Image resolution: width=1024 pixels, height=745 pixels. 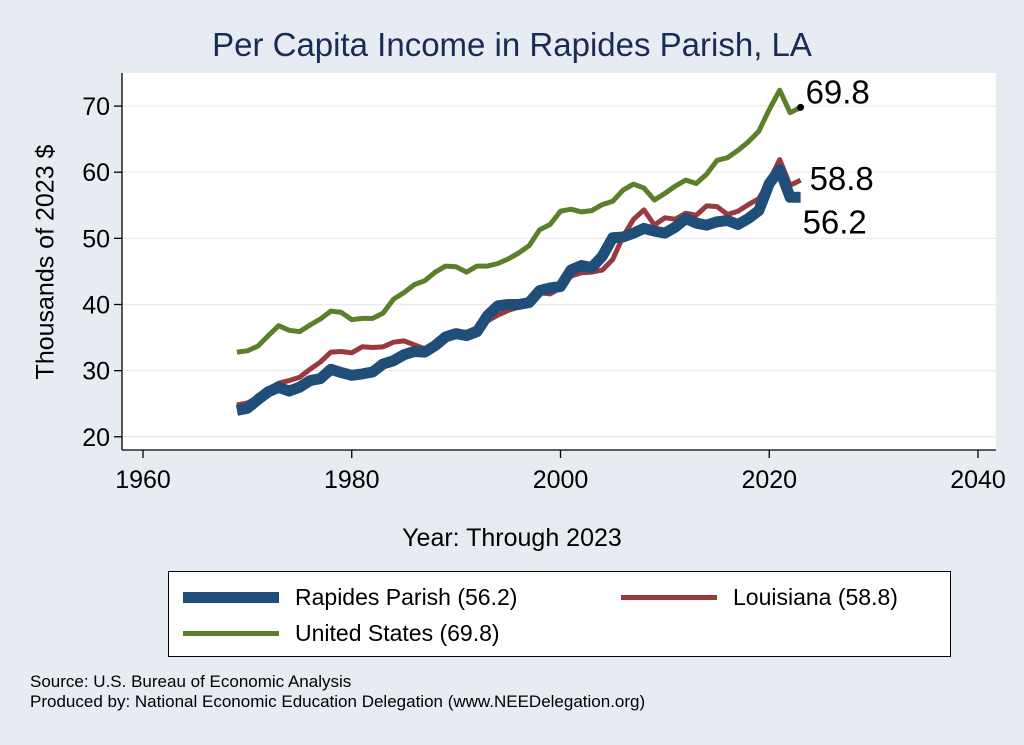 What do you see at coordinates (231, 597) in the screenshot?
I see `legend-swatch-rapides` at bounding box center [231, 597].